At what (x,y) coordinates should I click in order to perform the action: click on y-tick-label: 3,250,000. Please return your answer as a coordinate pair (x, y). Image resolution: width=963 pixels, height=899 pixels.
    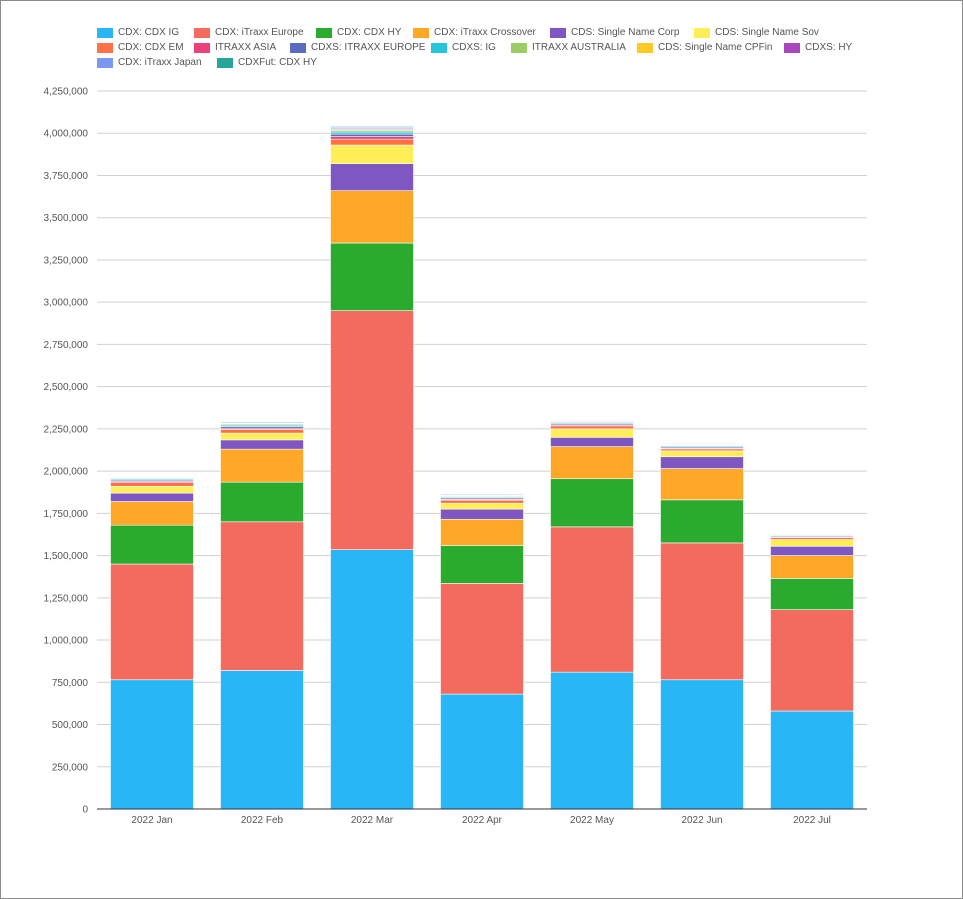
    Looking at the image, I should click on (66, 260).